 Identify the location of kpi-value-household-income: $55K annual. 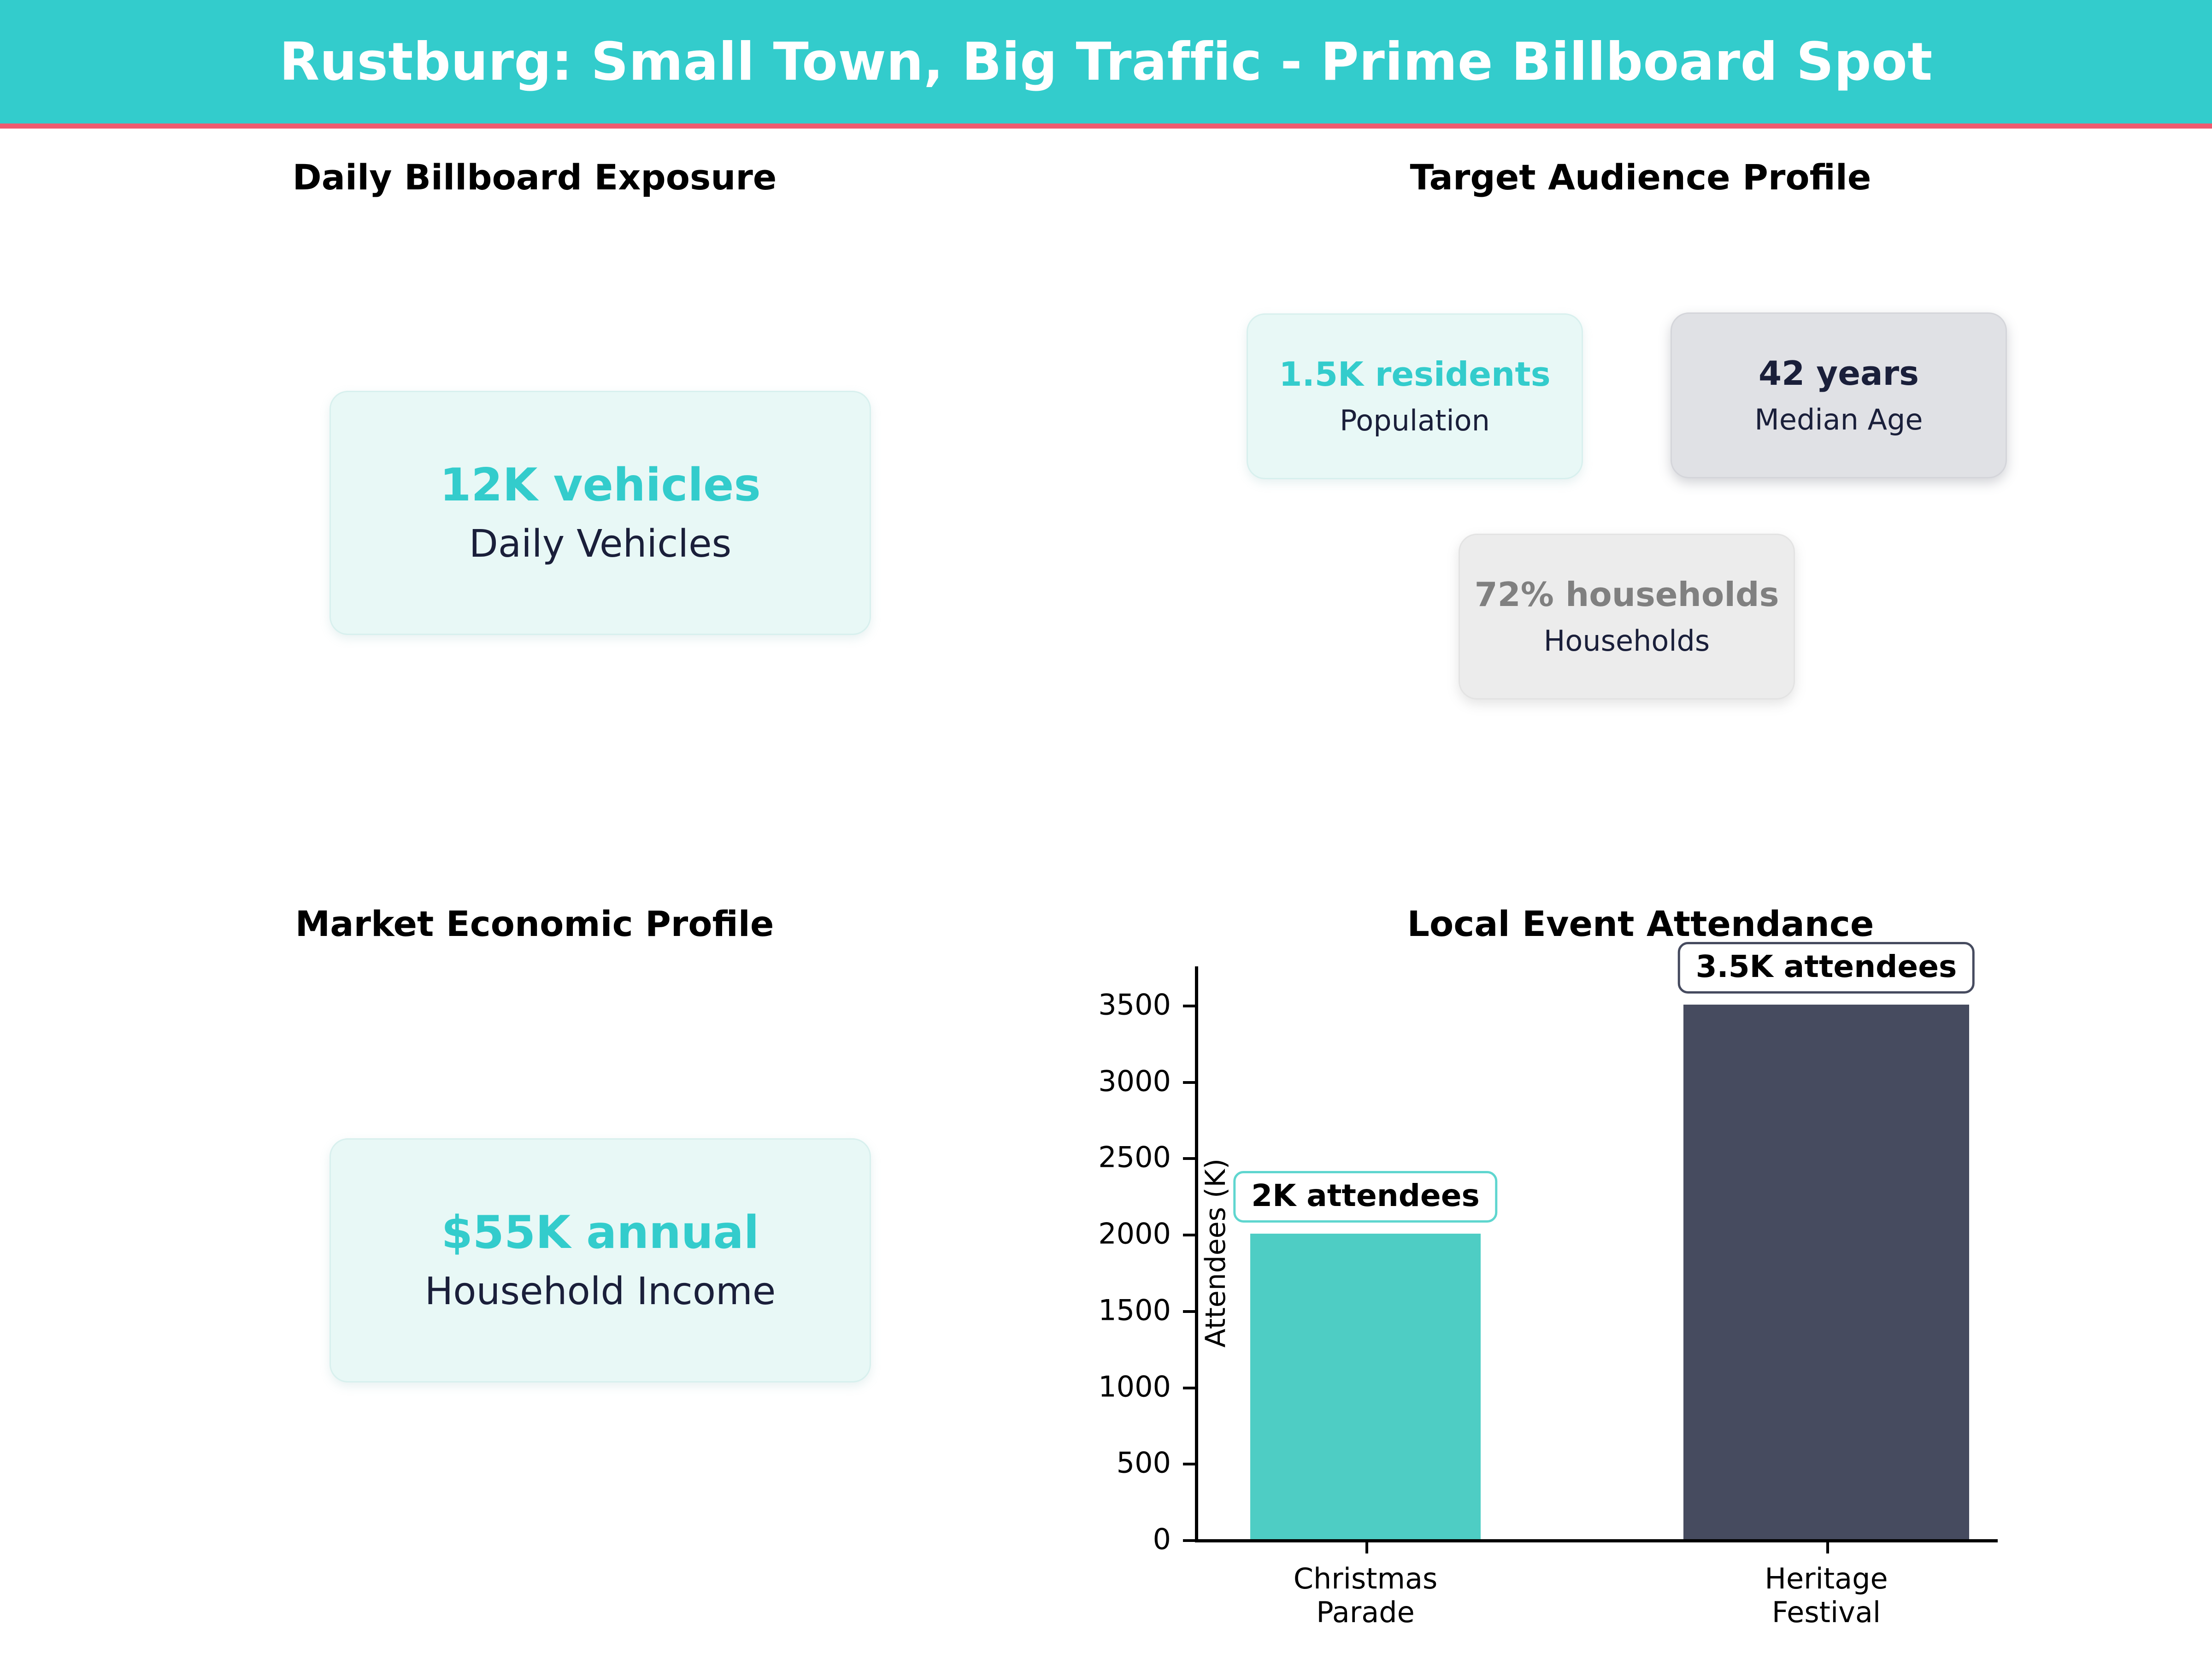
(600, 1232).